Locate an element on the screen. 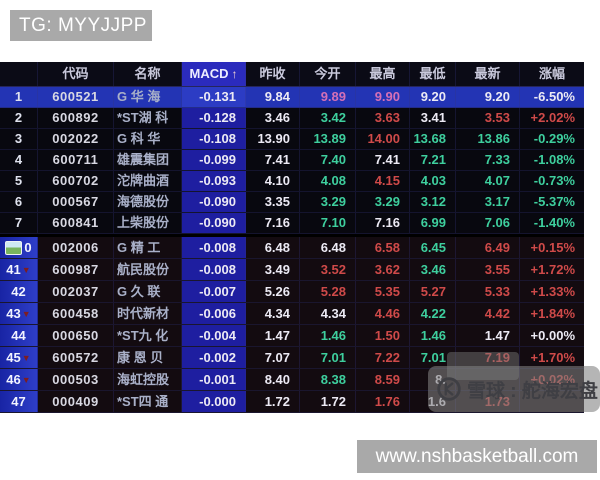 Image resolution: width=600 pixels, height=480 pixels. stock-code: 000409 is located at coordinates (76, 401).